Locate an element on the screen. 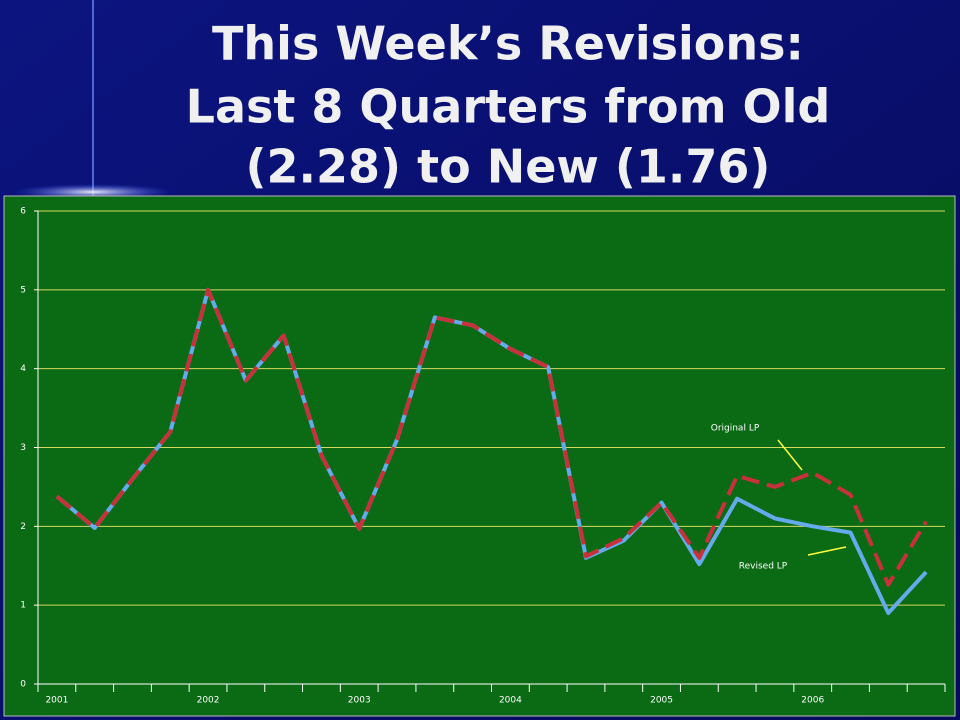  x-tick-label: 2001 is located at coordinates (56, 701).